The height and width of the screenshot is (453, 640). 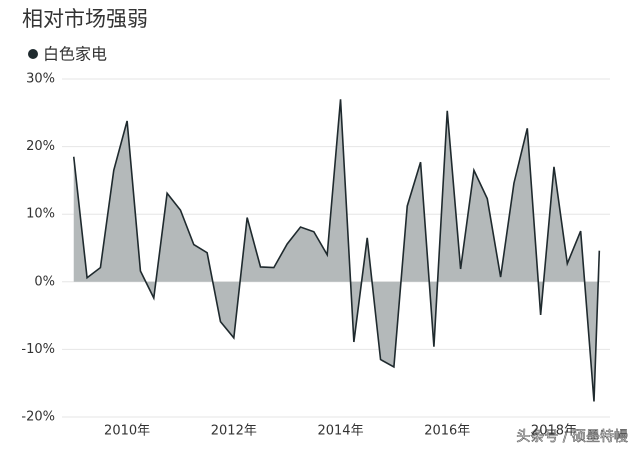 I want to click on y-tick-label: 30%, so click(x=40, y=79).